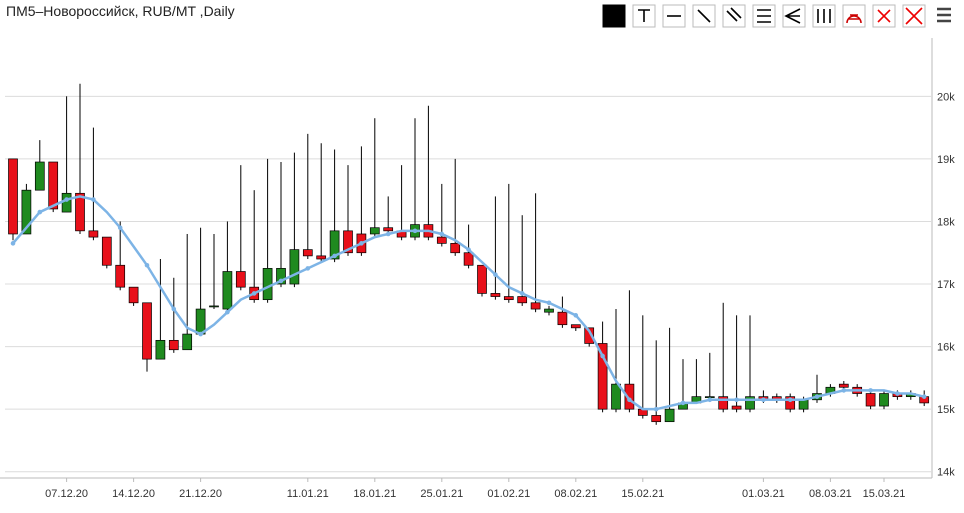 The image size is (964, 513). Describe the element at coordinates (764, 16) in the screenshot. I see `tool-levels` at that location.